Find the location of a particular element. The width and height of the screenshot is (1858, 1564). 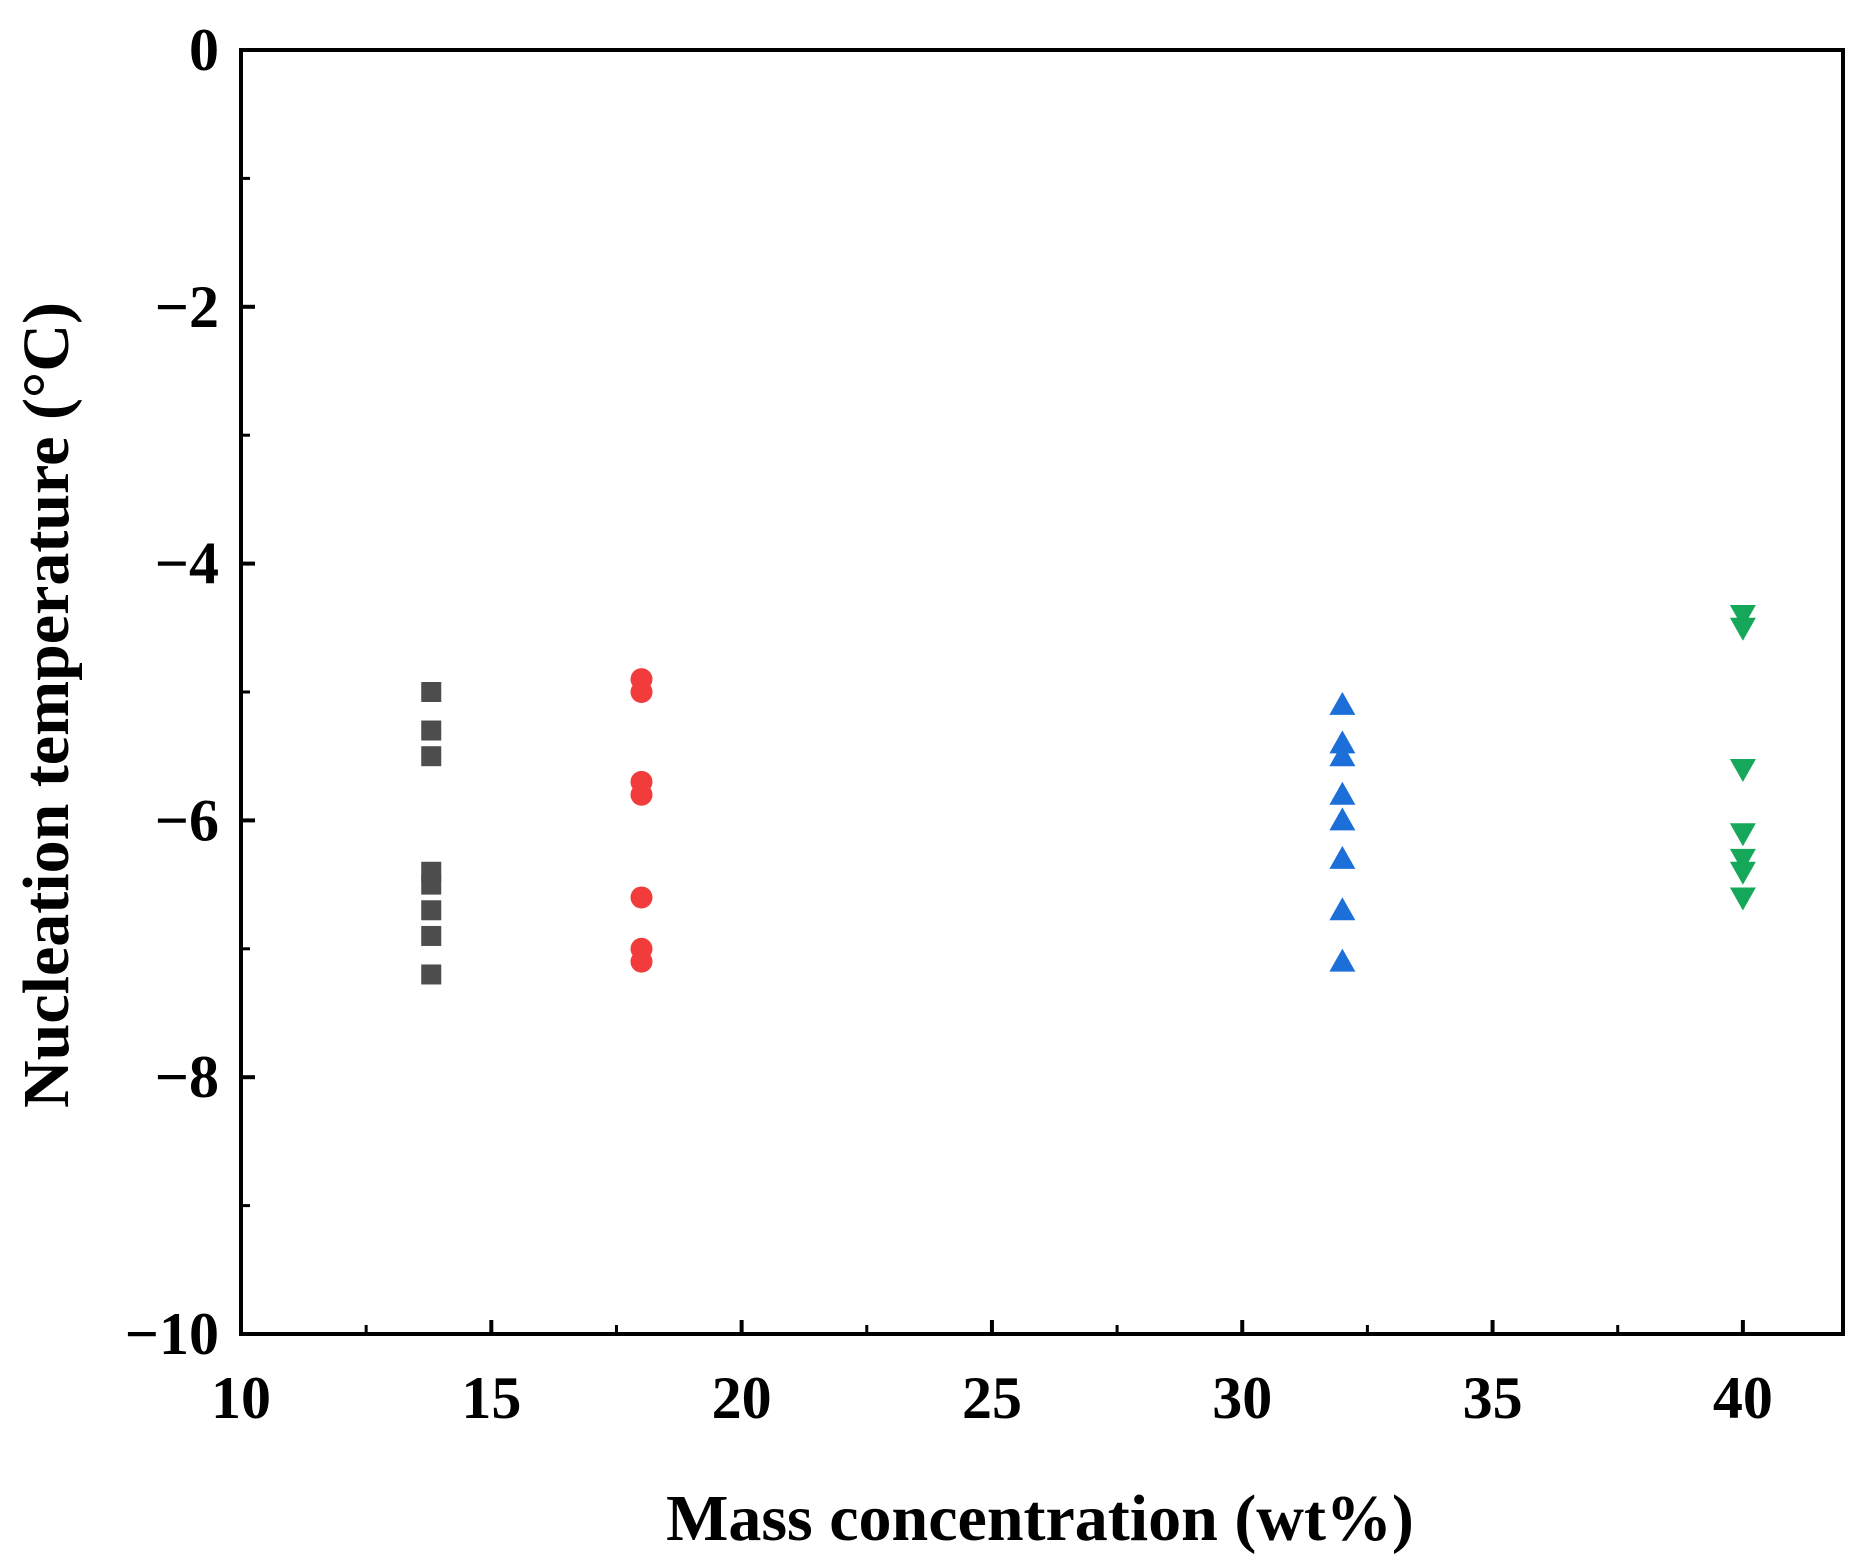

y-tick-label: −4 is located at coordinates (187, 564).